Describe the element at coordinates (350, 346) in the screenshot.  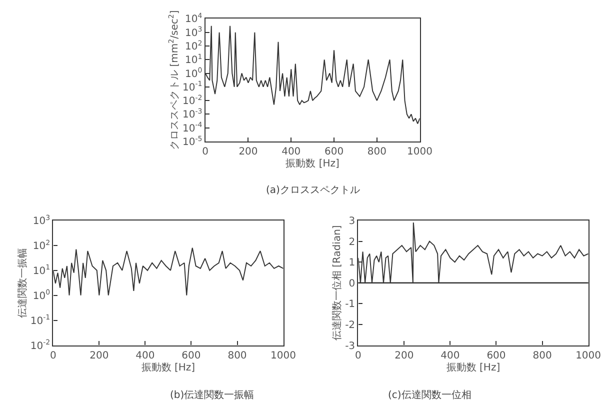
I see `y-tick-label: -3` at that location.